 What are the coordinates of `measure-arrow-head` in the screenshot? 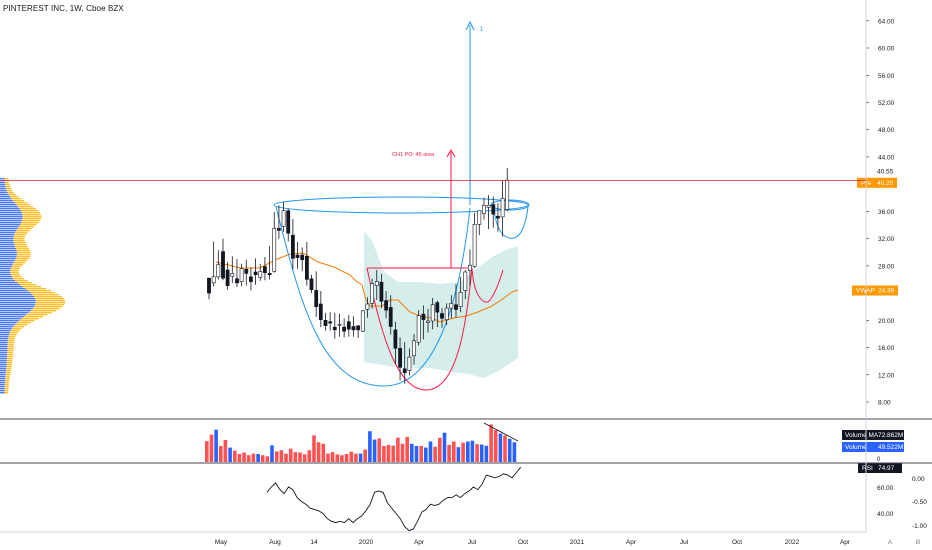 It's located at (470, 25).